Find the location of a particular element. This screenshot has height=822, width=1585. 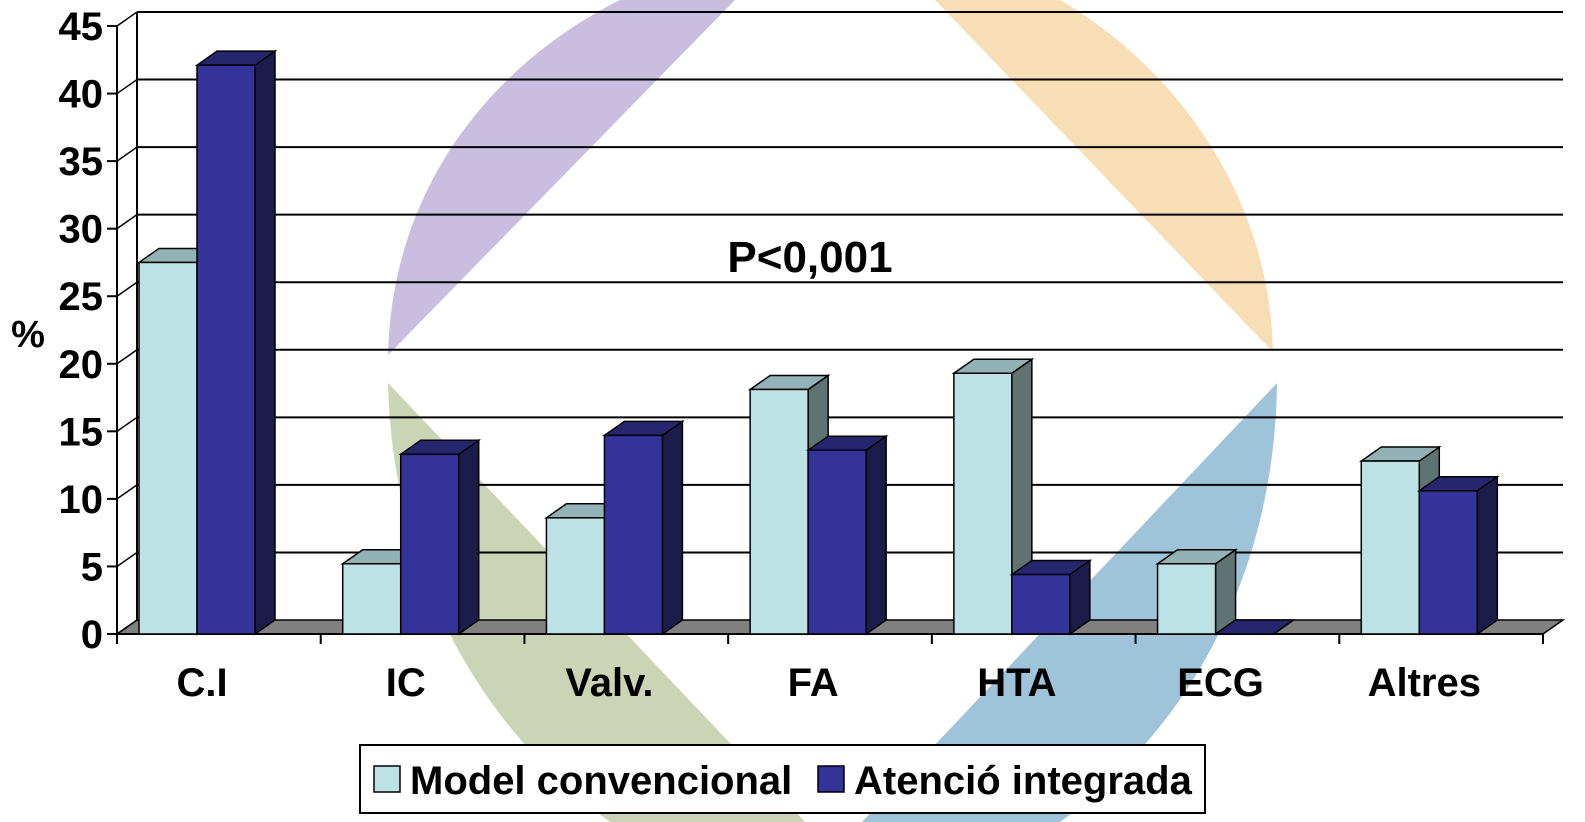

x-tick-label-hta: HTA is located at coordinates (1016, 683).